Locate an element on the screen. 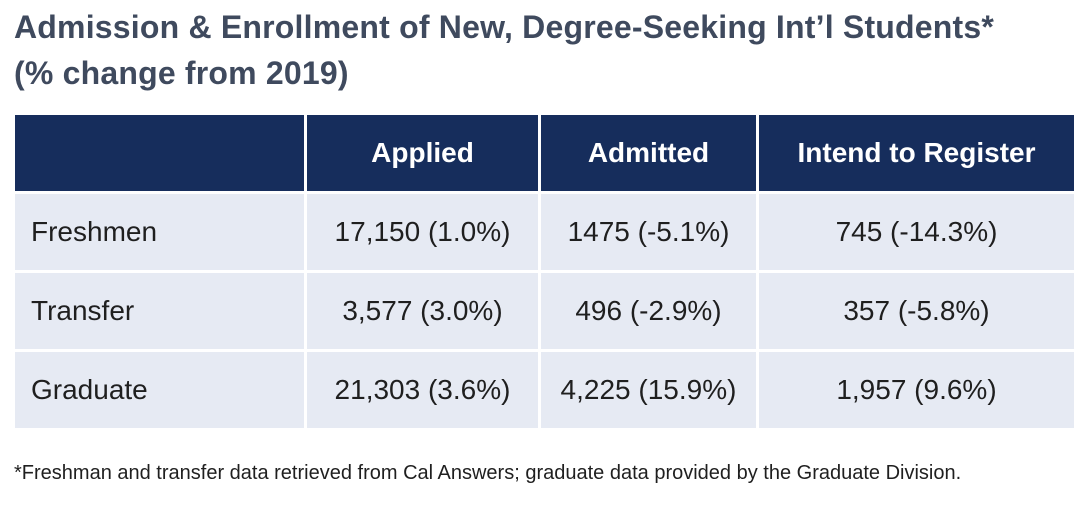 Image resolution: width=1080 pixels, height=513 pixels. cell-graduate-applied: 21,303 (3.6%) is located at coordinates (422, 390).